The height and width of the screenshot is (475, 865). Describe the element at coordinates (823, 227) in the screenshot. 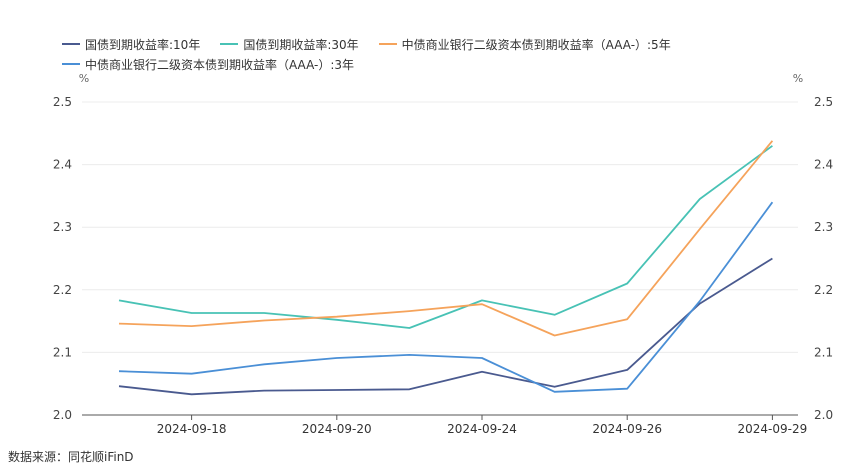

I see `y-tick-label-right: 2.3` at that location.